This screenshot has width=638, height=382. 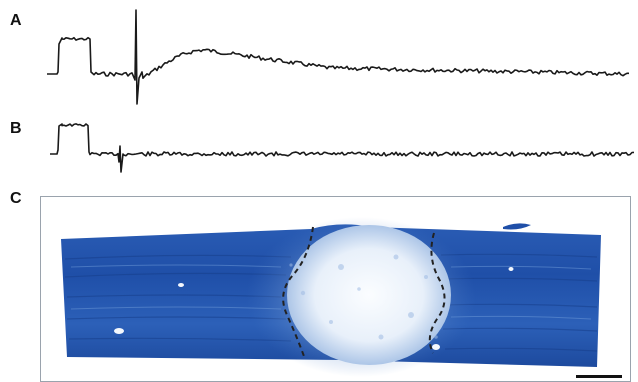 I want to click on lesion-border-left, so click(x=298, y=293).